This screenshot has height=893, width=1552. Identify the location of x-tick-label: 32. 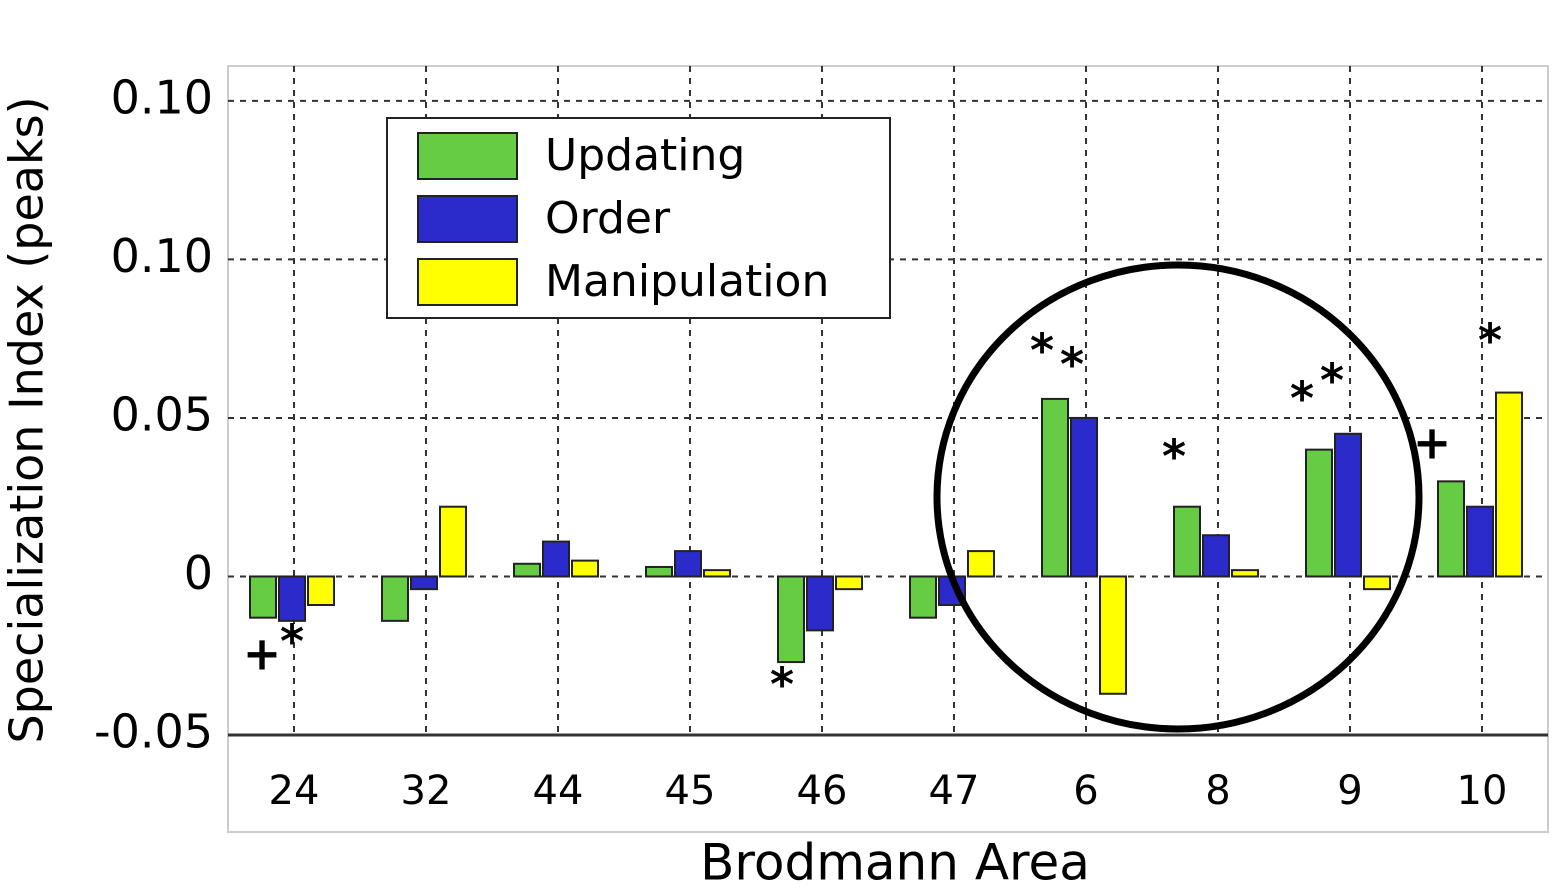
(426, 791).